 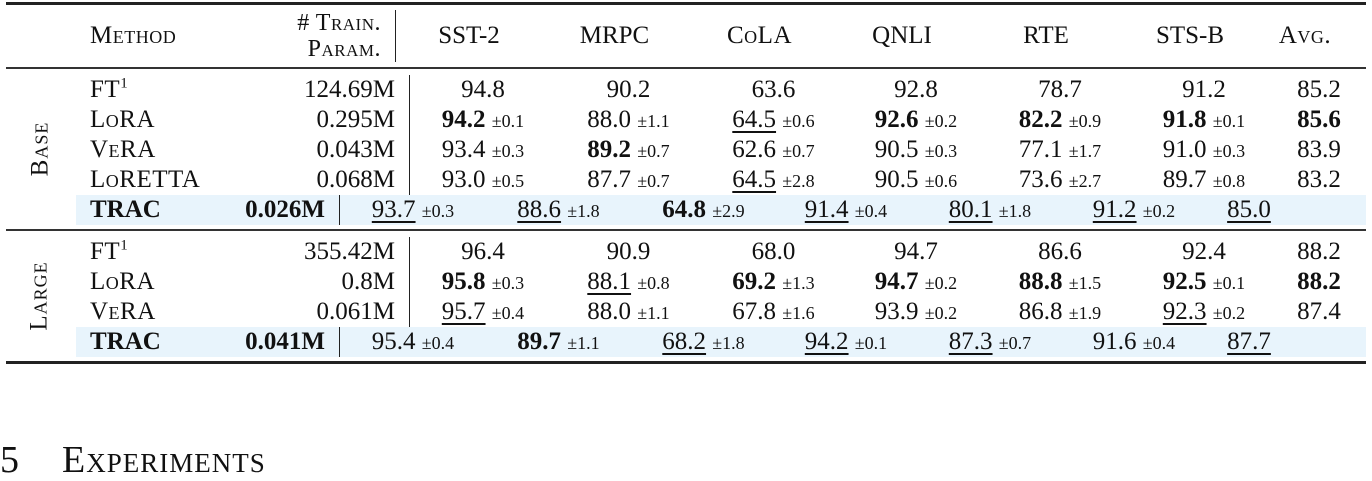 I want to click on score-stsb: 92.4, so click(x=1204, y=252).